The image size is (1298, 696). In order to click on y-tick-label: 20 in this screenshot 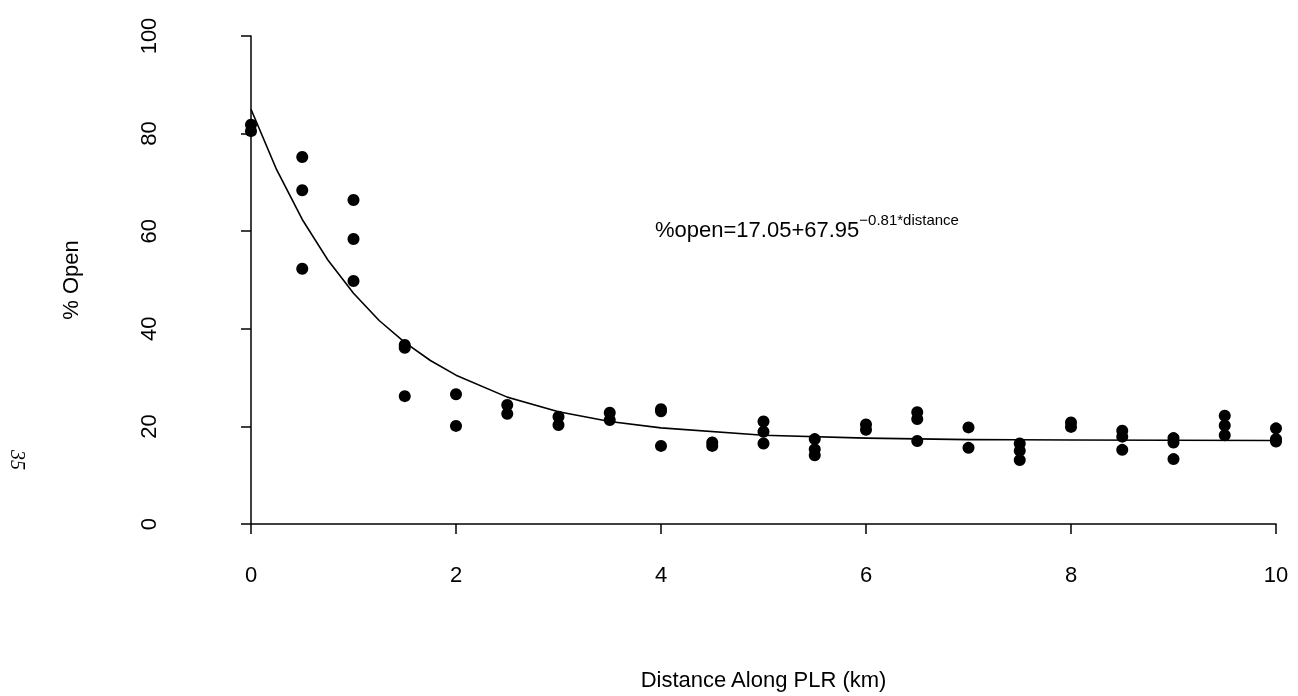, I will do `click(148, 426)`.